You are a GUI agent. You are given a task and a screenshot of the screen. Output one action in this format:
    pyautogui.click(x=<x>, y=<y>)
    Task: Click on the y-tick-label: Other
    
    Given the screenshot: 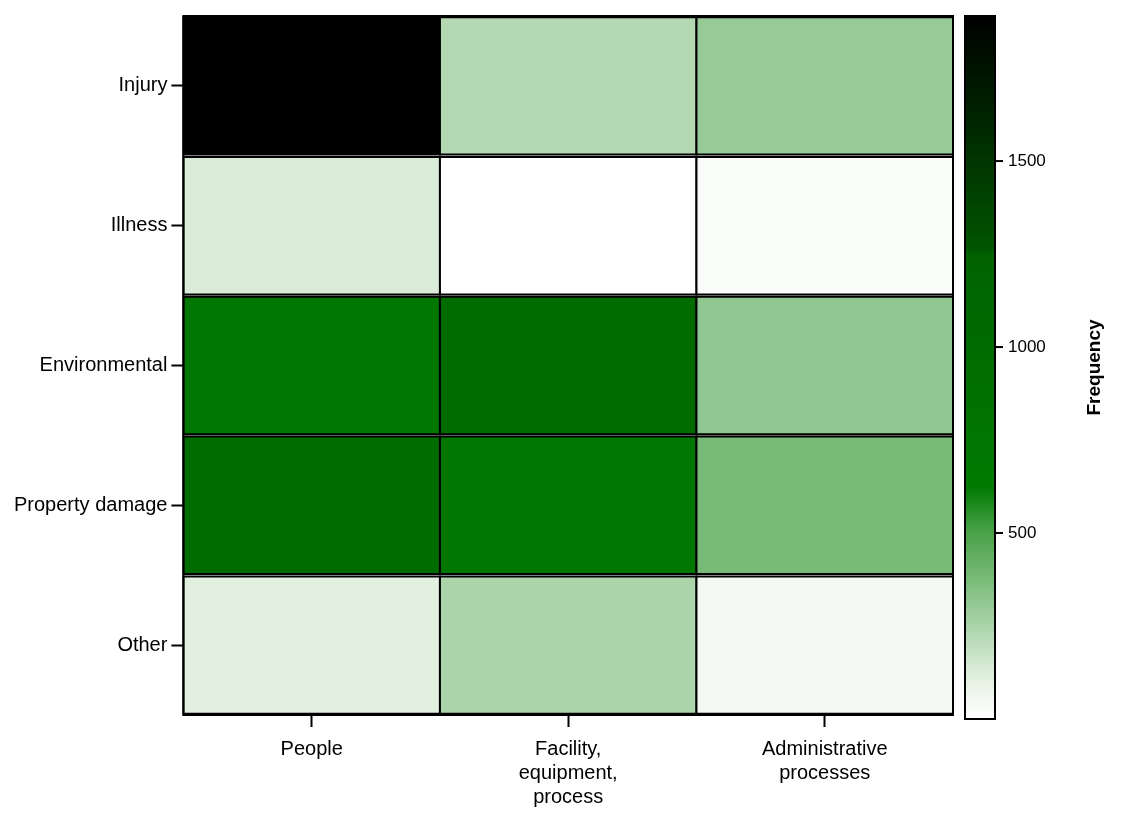 What is the action you would take?
    pyautogui.click(x=142, y=643)
    